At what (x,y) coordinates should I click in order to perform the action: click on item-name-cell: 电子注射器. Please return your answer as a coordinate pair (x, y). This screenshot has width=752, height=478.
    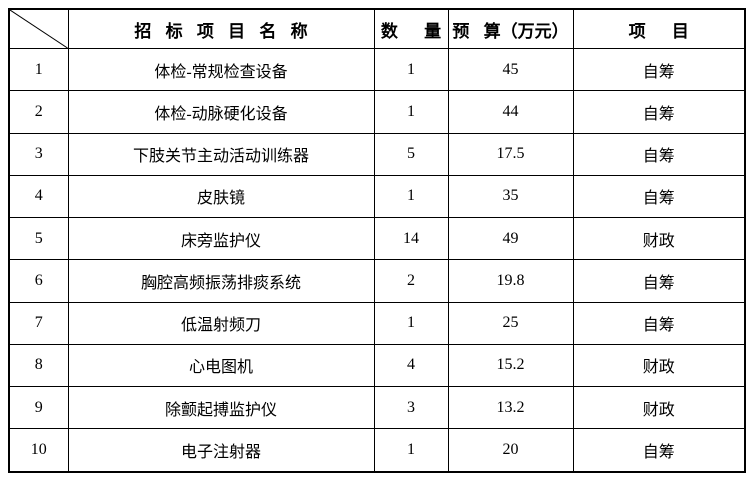
    Looking at the image, I should click on (221, 450).